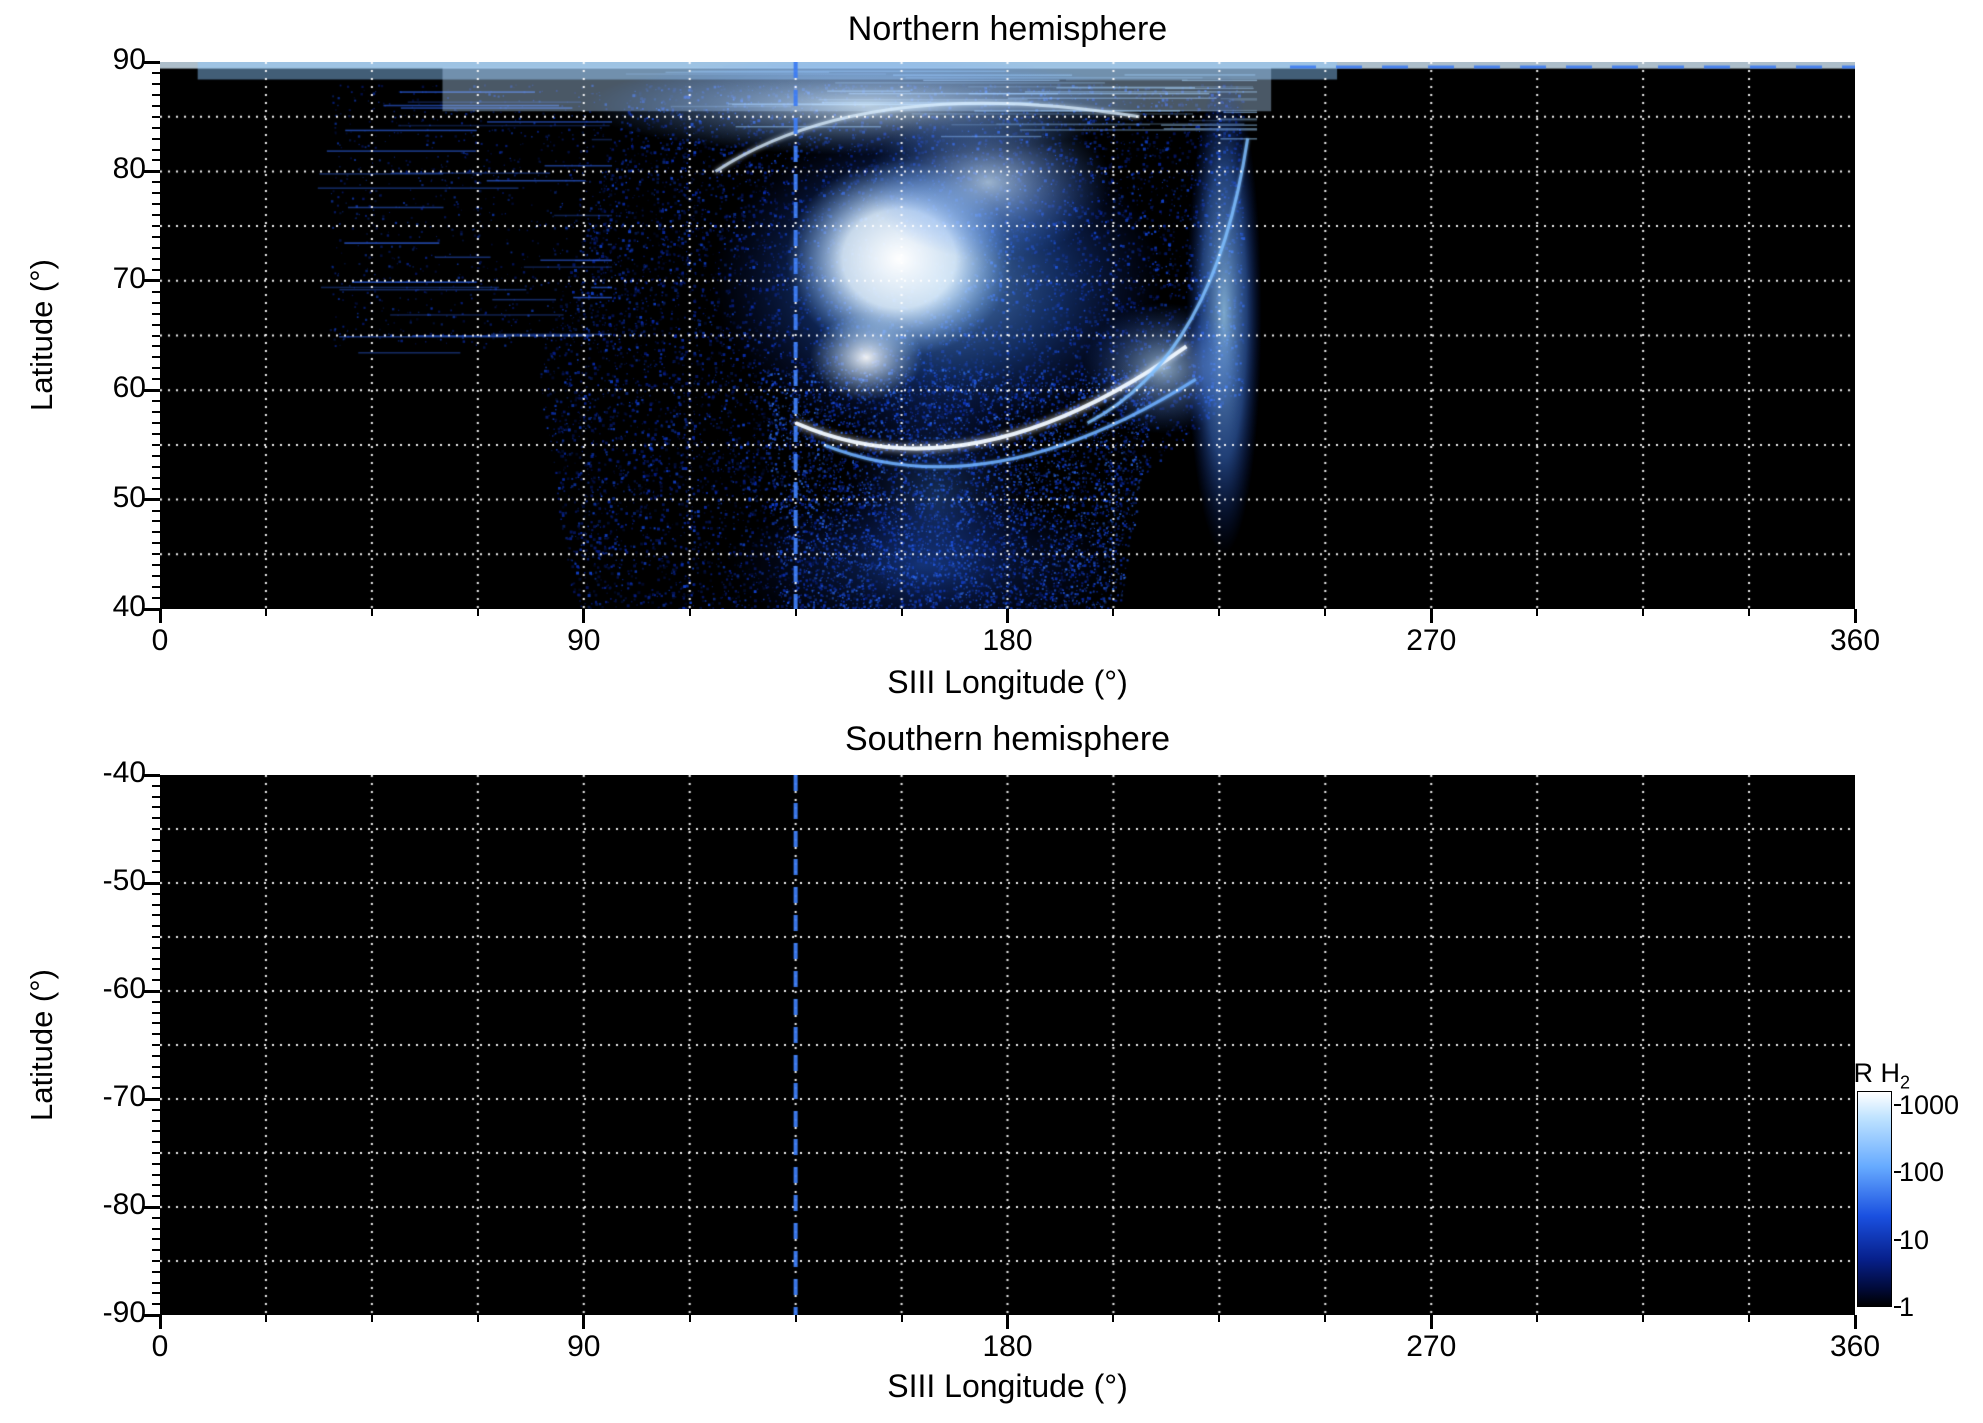 Image resolution: width=1983 pixels, height=1423 pixels. What do you see at coordinates (1874, 1199) in the screenshot?
I see `colorbar-gradient` at bounding box center [1874, 1199].